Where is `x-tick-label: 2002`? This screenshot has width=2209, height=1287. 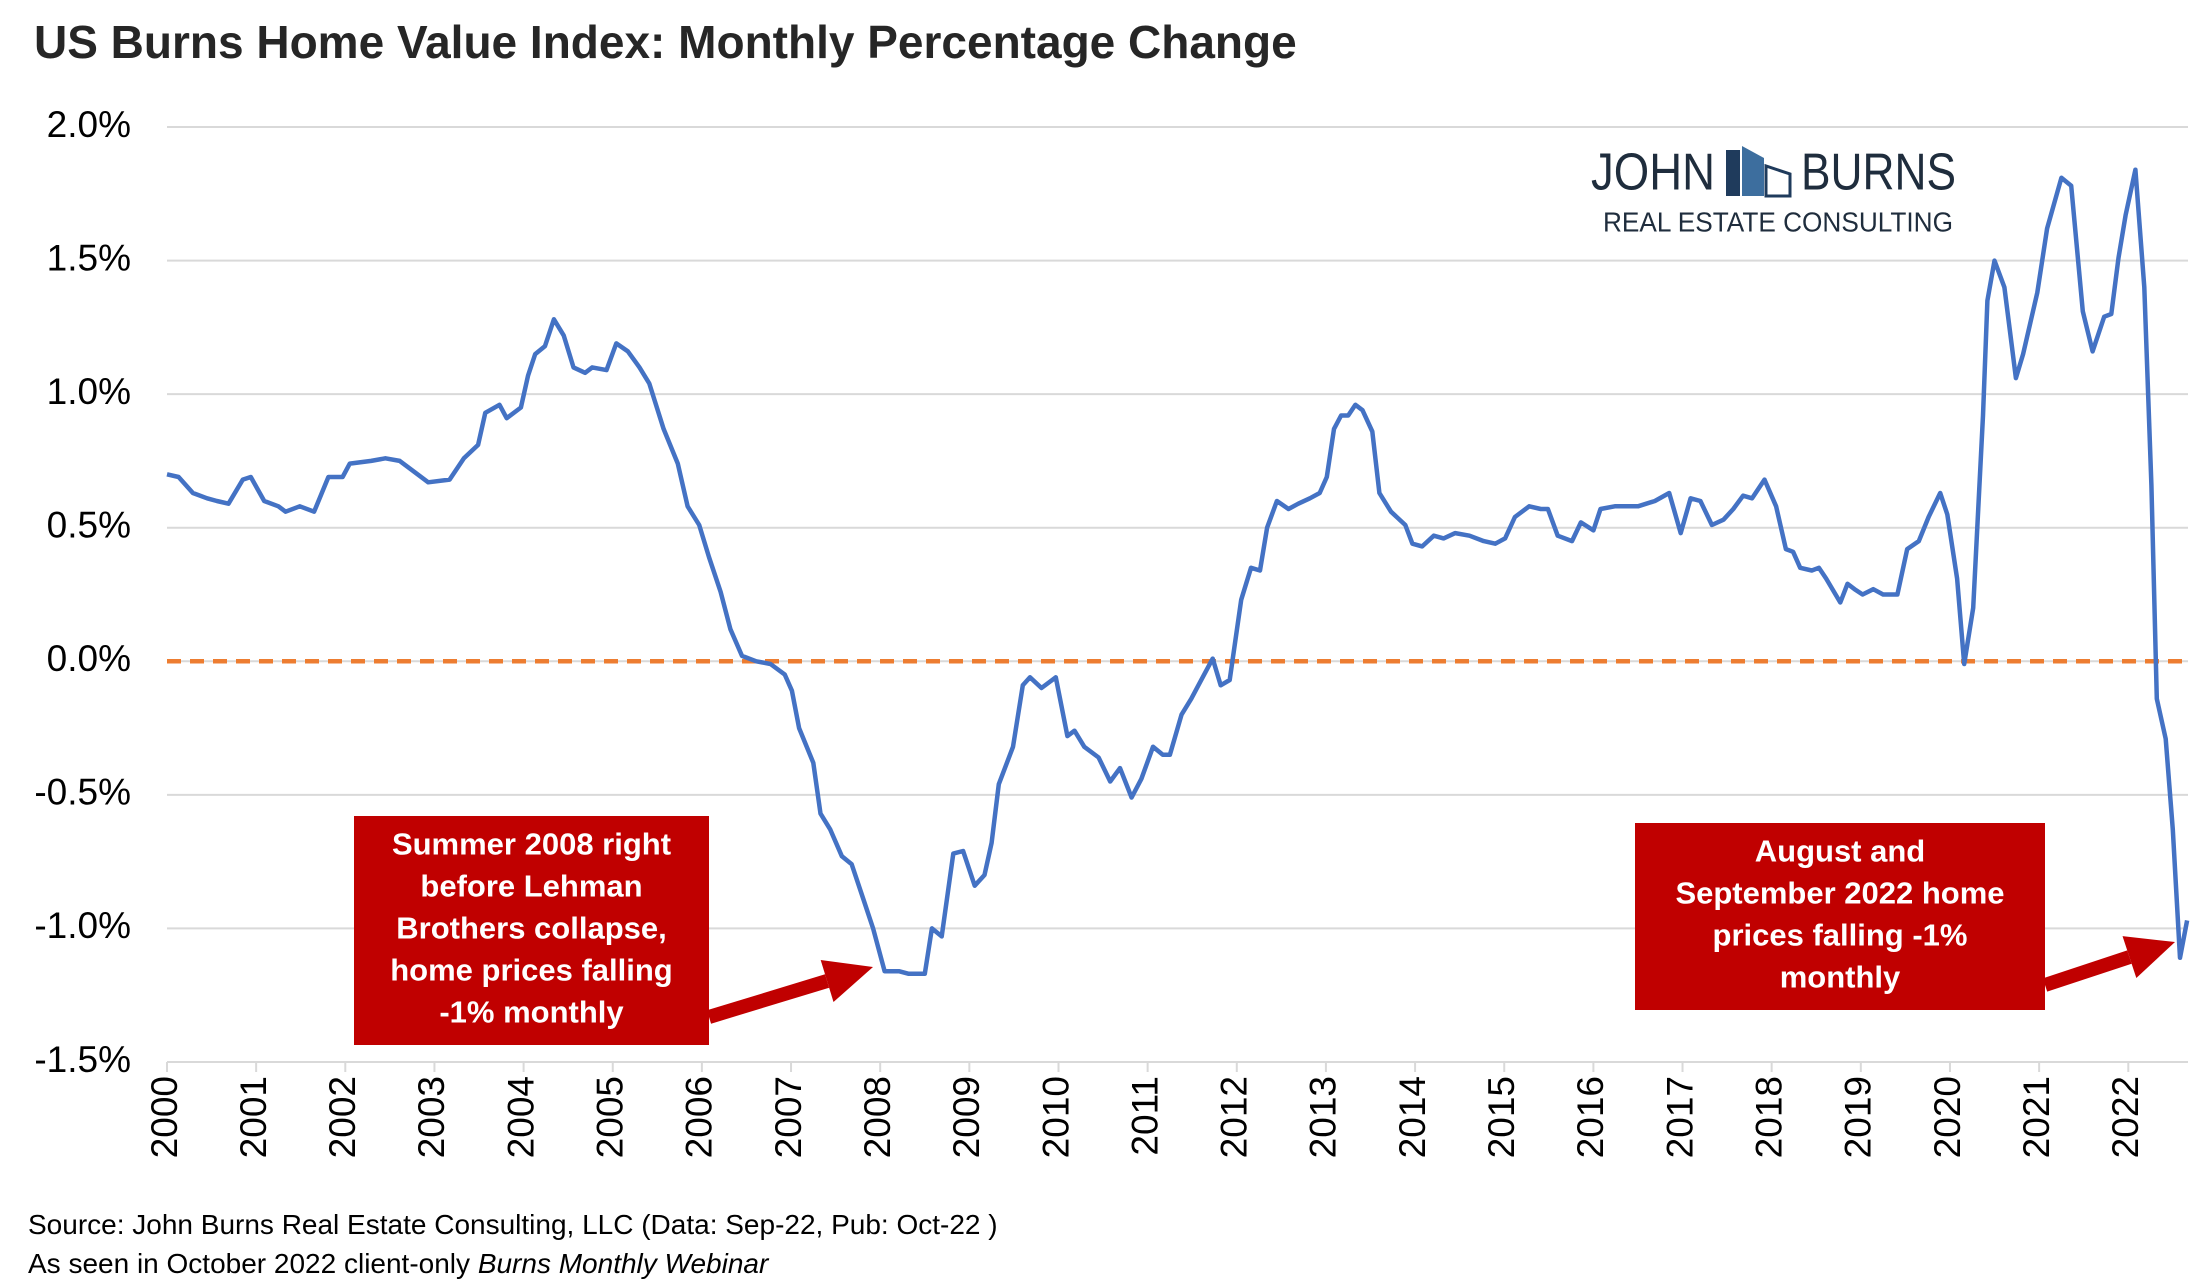
x-tick-label: 2002 is located at coordinates (342, 1117).